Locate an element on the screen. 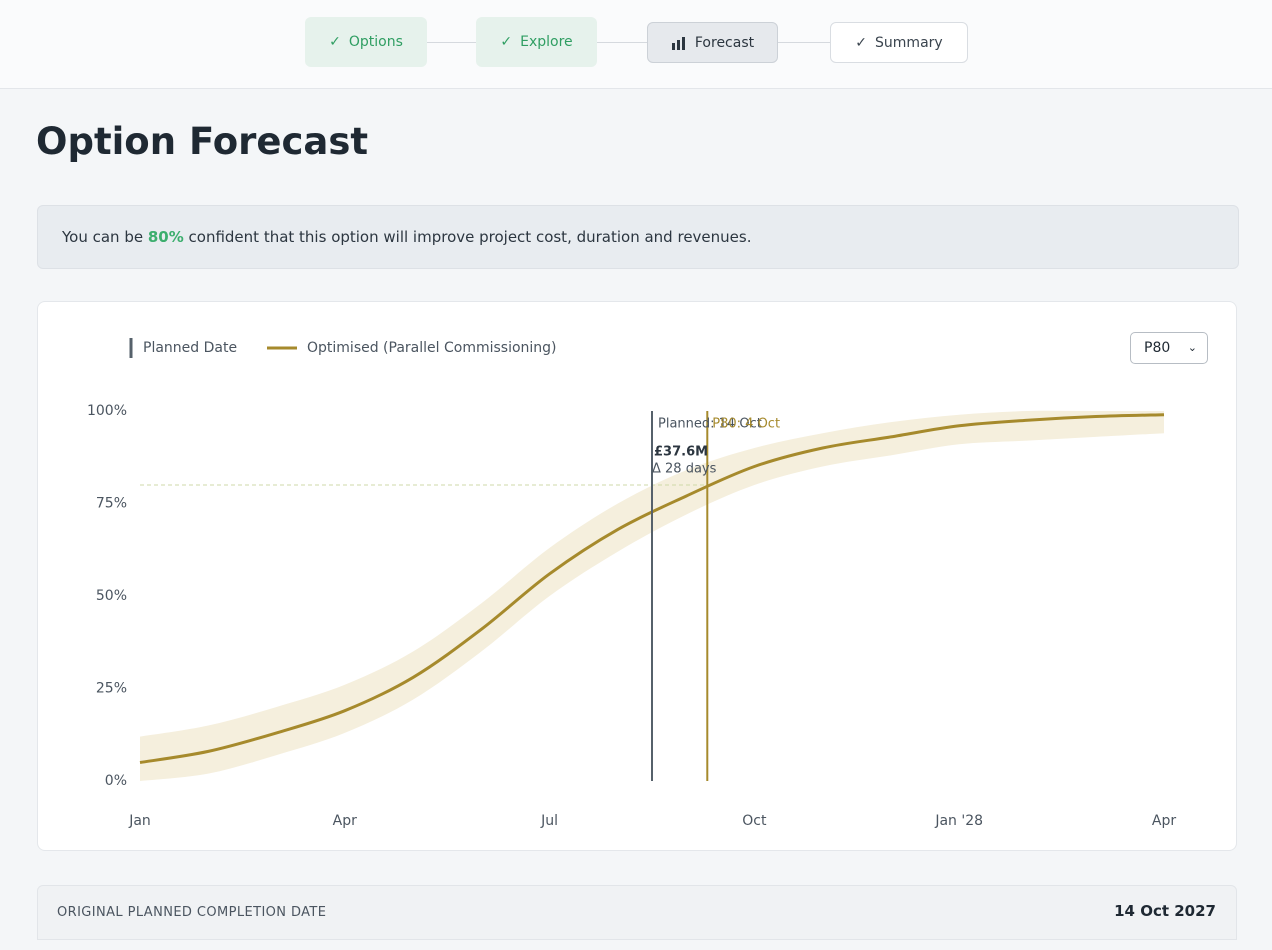 The height and width of the screenshot is (950, 1272). step-label: Summary is located at coordinates (909, 42).